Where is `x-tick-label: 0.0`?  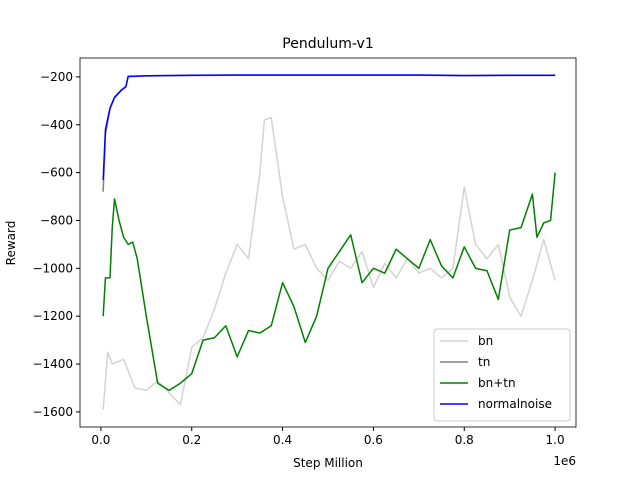
x-tick-label: 0.0 is located at coordinates (100, 440).